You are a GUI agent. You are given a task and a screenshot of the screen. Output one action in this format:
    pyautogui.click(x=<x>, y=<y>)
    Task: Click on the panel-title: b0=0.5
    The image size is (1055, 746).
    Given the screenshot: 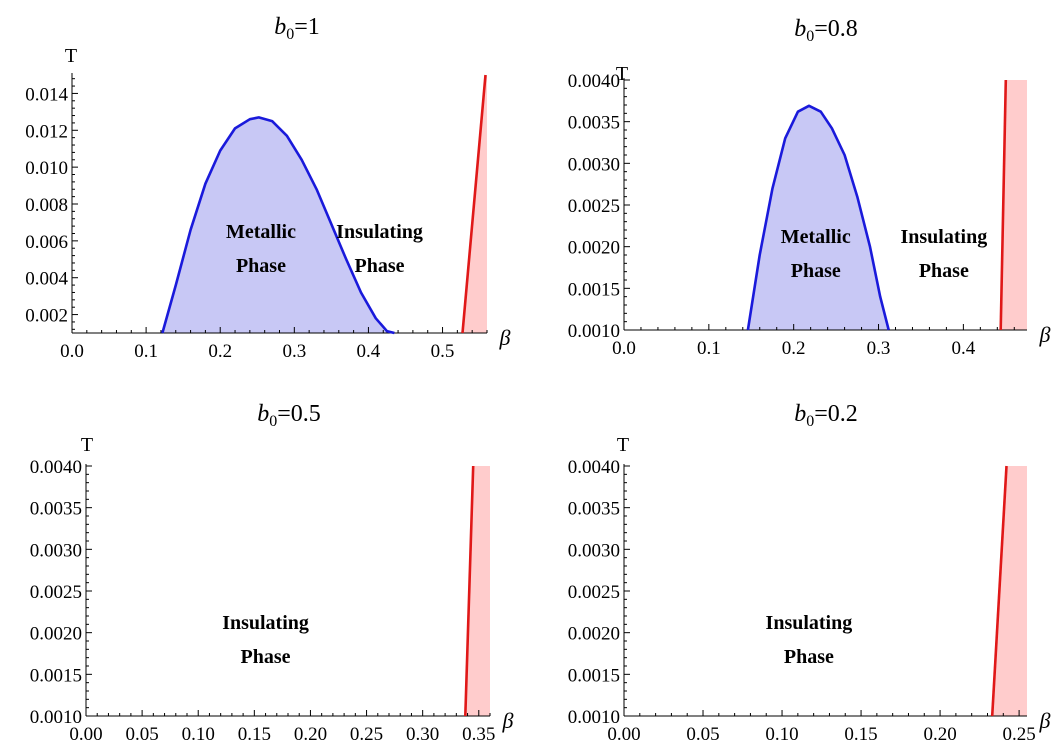 What is the action you would take?
    pyautogui.click(x=289, y=415)
    